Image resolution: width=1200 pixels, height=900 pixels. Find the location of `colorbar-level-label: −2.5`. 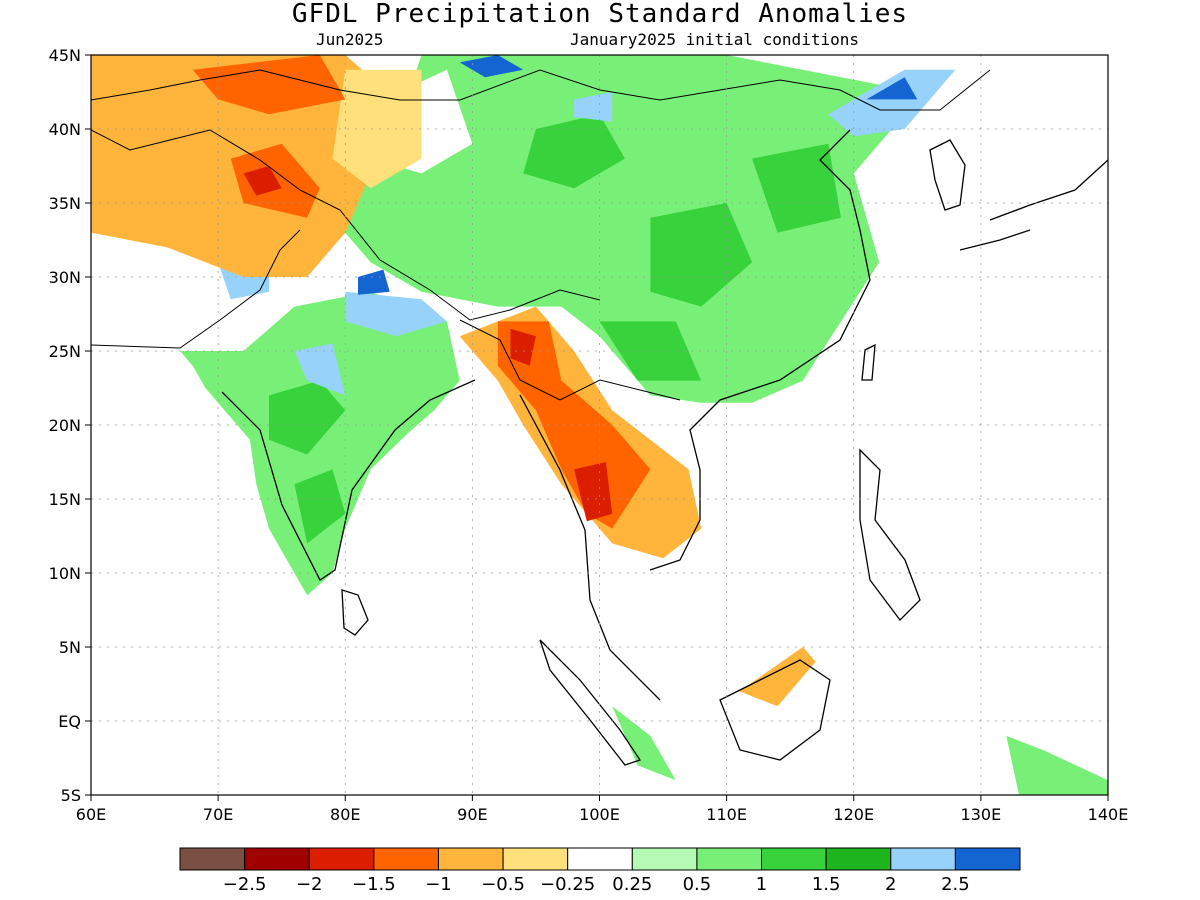

colorbar-level-label: −2.5 is located at coordinates (245, 884).